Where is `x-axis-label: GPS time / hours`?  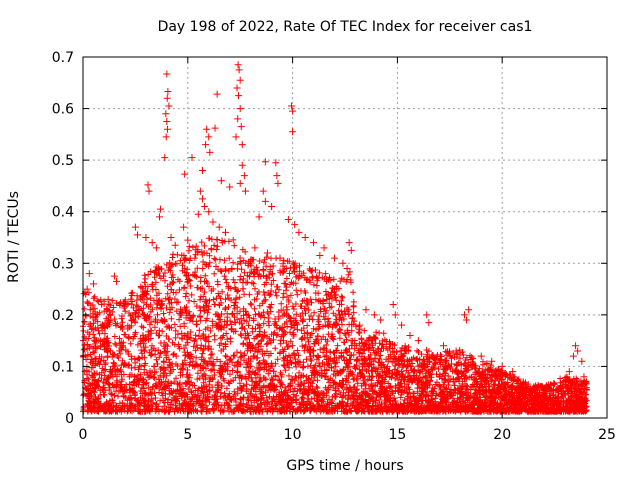 x-axis-label: GPS time / hours is located at coordinates (344, 466).